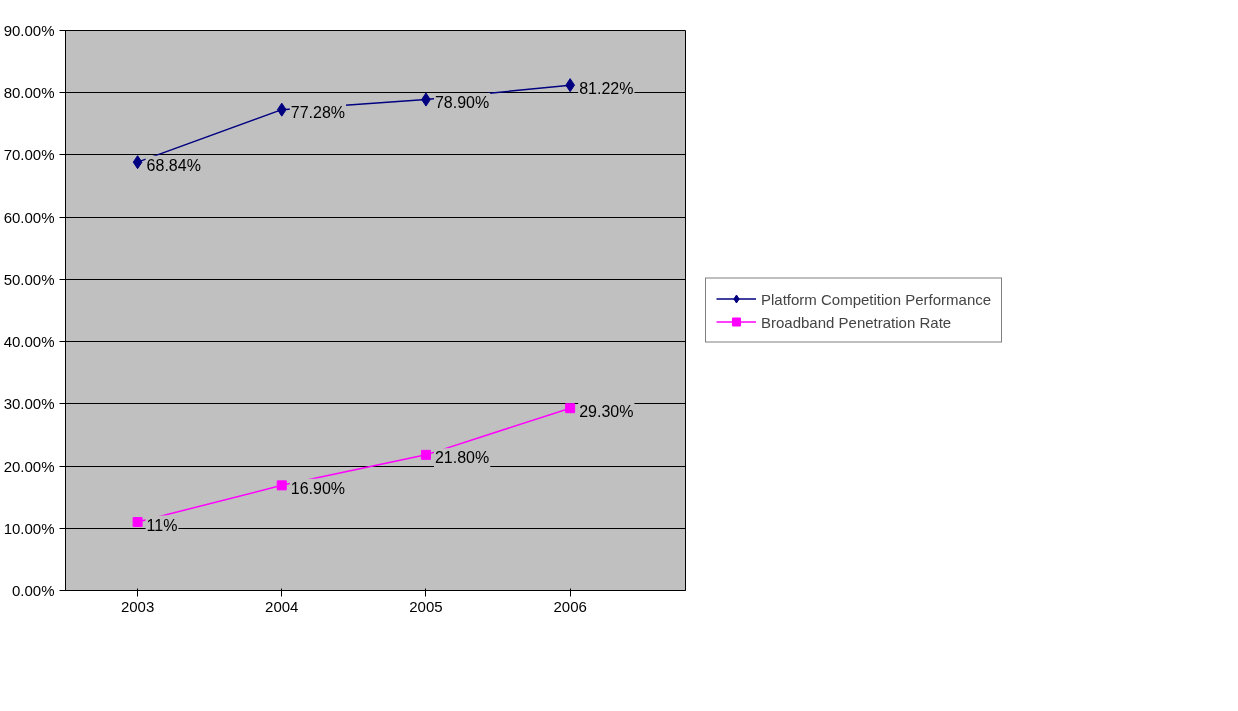  What do you see at coordinates (462, 458) in the screenshot?
I see `data-label: 21.80%` at bounding box center [462, 458].